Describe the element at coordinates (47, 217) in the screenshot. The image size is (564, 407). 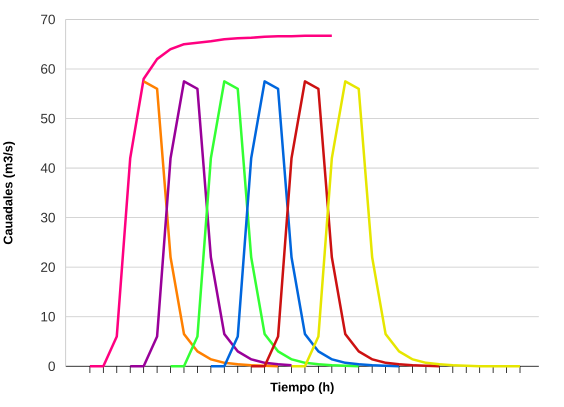
I see `y-tick-label: 30` at that location.